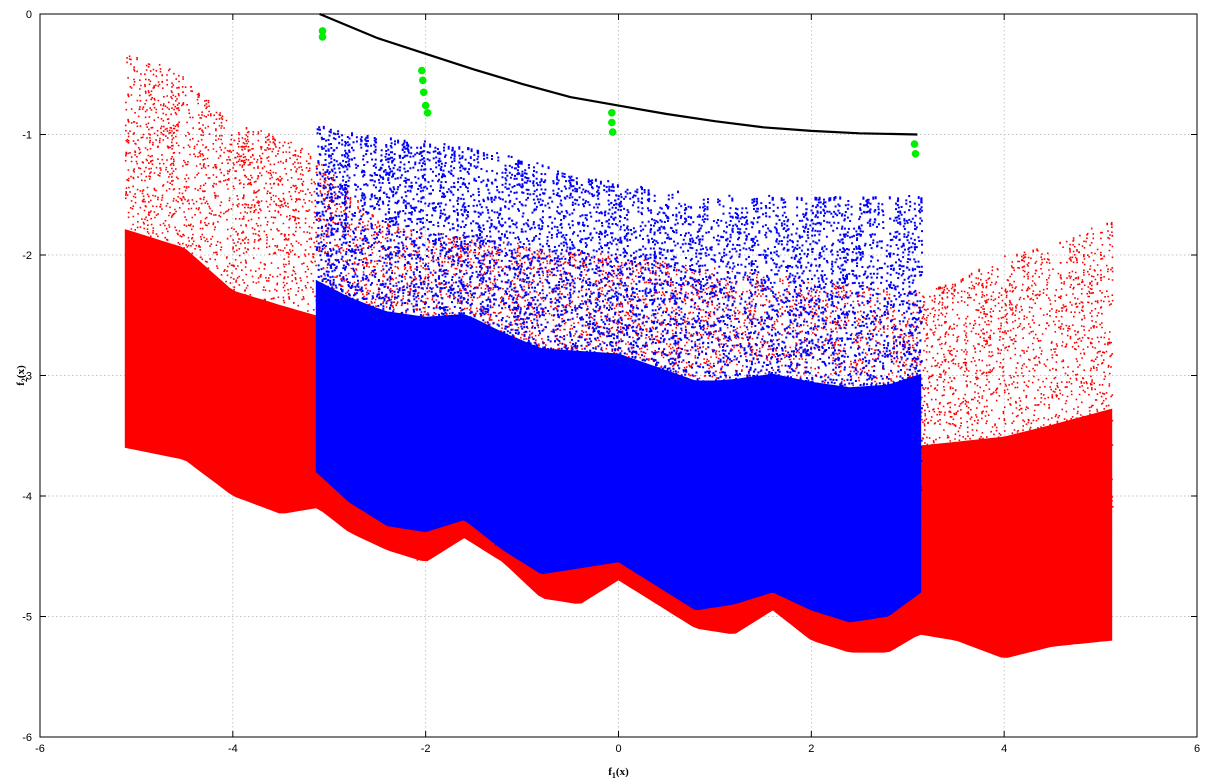 The height and width of the screenshot is (784, 1220). Describe the element at coordinates (1004, 749) in the screenshot. I see `x-tick-label: 4` at that location.